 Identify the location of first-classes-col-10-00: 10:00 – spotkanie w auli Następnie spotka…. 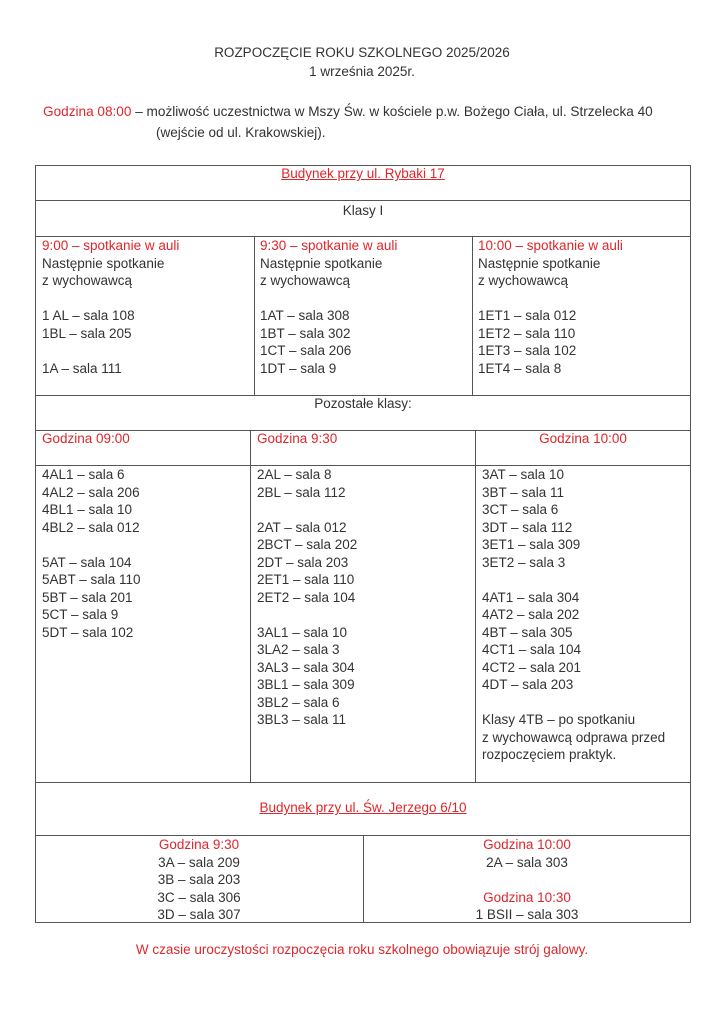
(581, 307).